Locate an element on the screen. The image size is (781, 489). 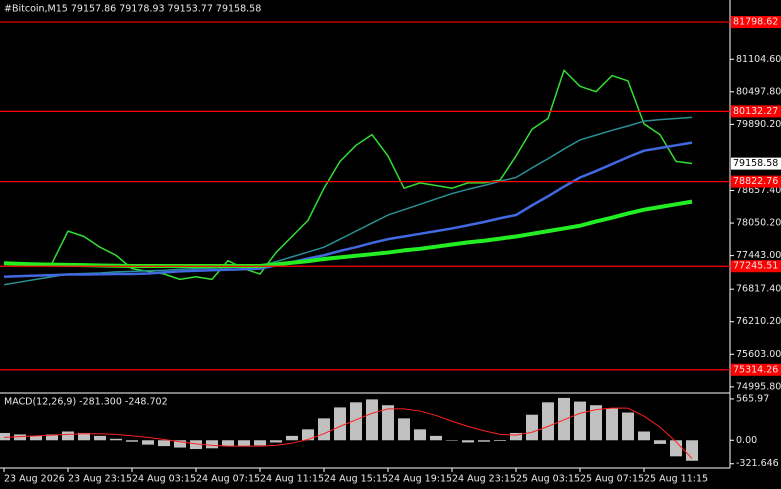
level-label: 75314.26 is located at coordinates (755, 369).